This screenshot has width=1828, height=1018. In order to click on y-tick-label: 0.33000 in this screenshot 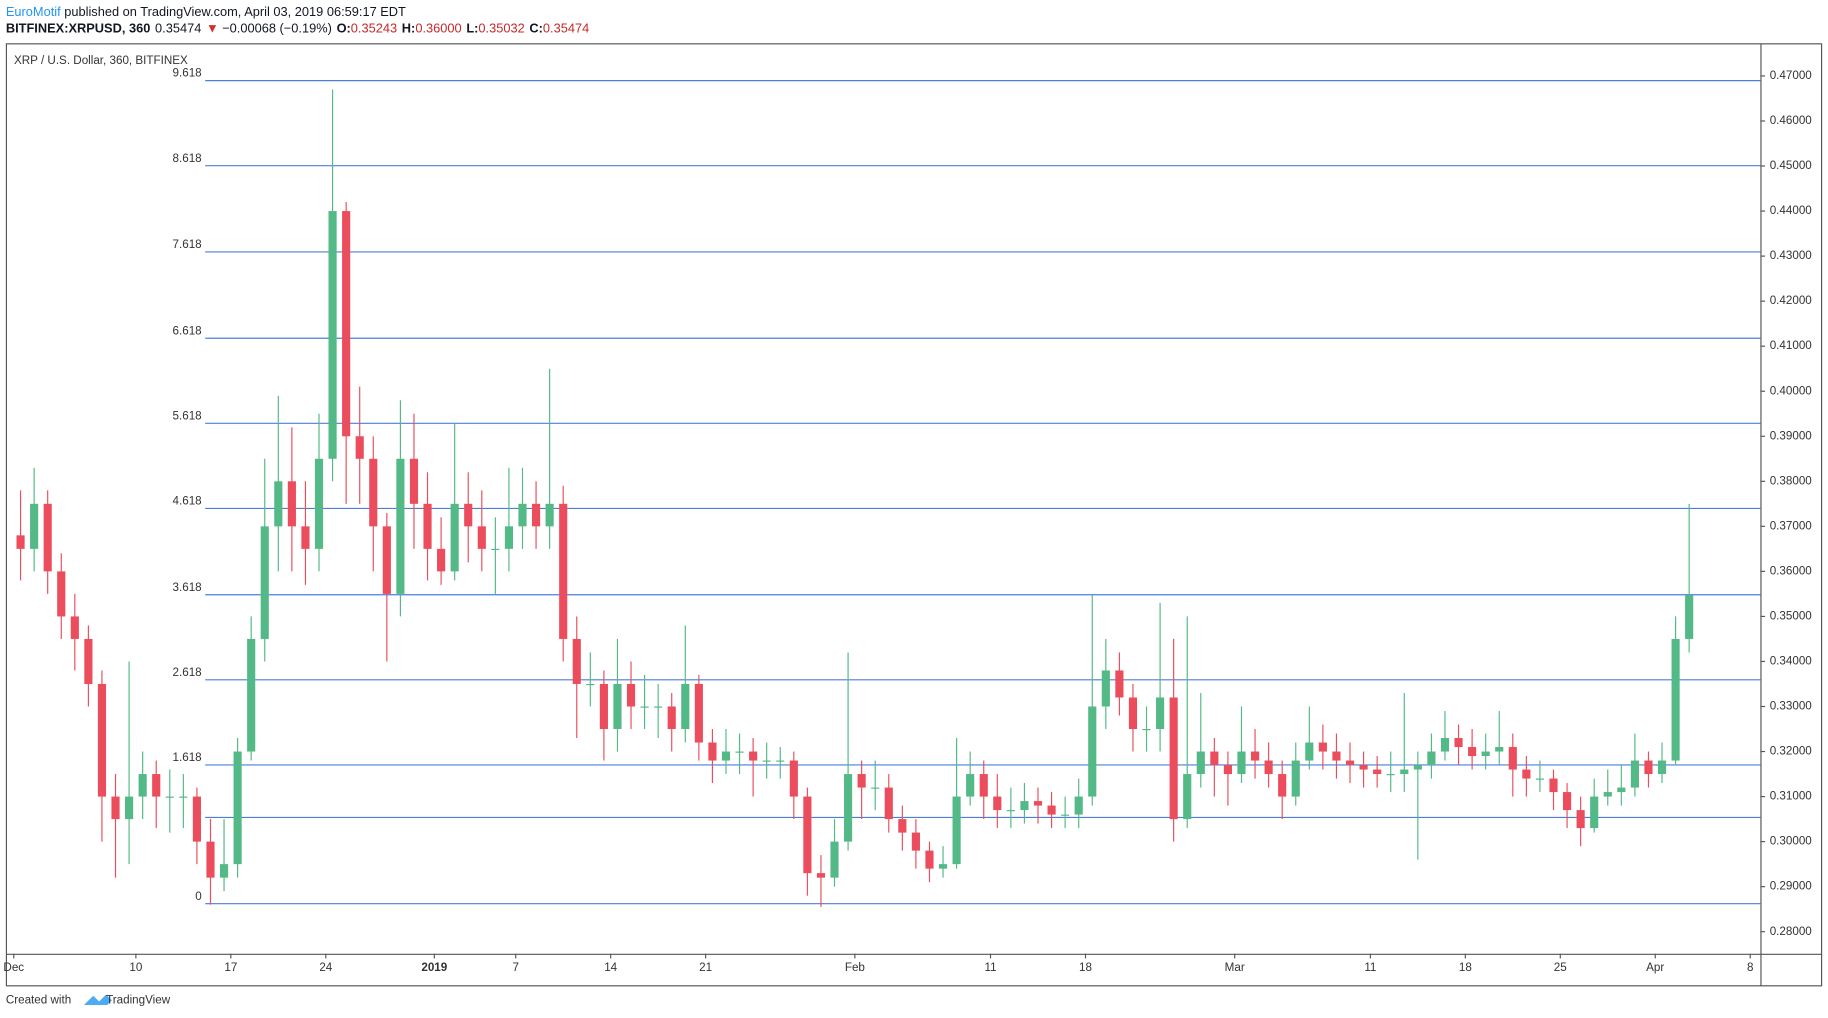, I will do `click(1791, 706)`.